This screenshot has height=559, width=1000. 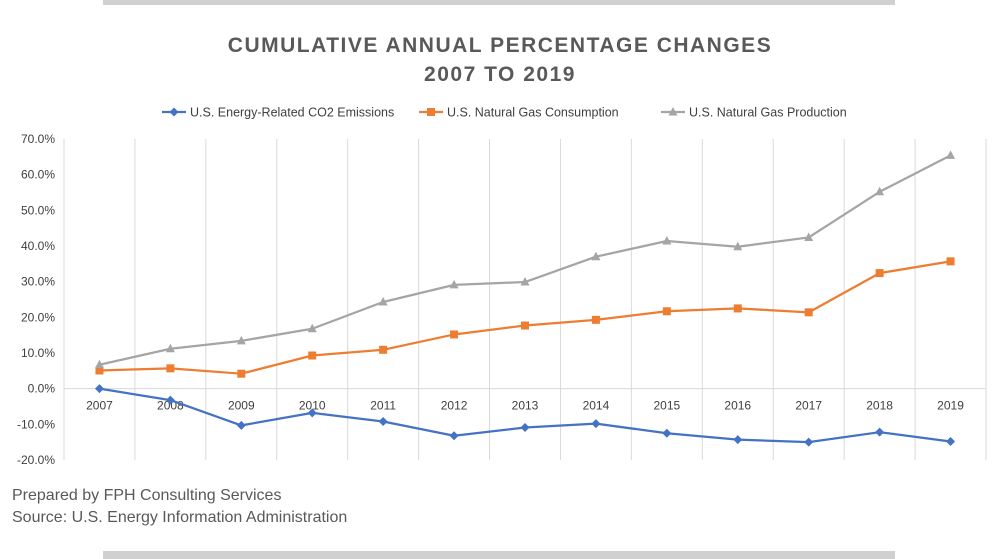 I want to click on y-tick-label: -10.0%, so click(x=36, y=424).